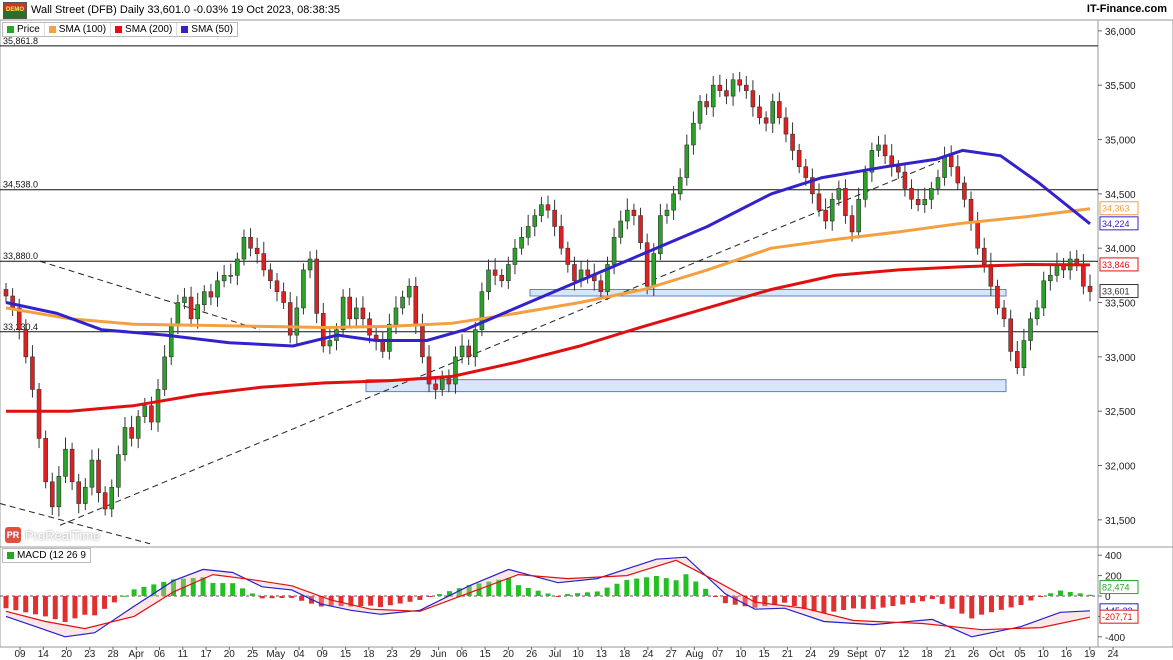 Image resolution: width=1173 pixels, height=660 pixels. What do you see at coordinates (323, 654) in the screenshot?
I see `x-tick-label: 09` at bounding box center [323, 654].